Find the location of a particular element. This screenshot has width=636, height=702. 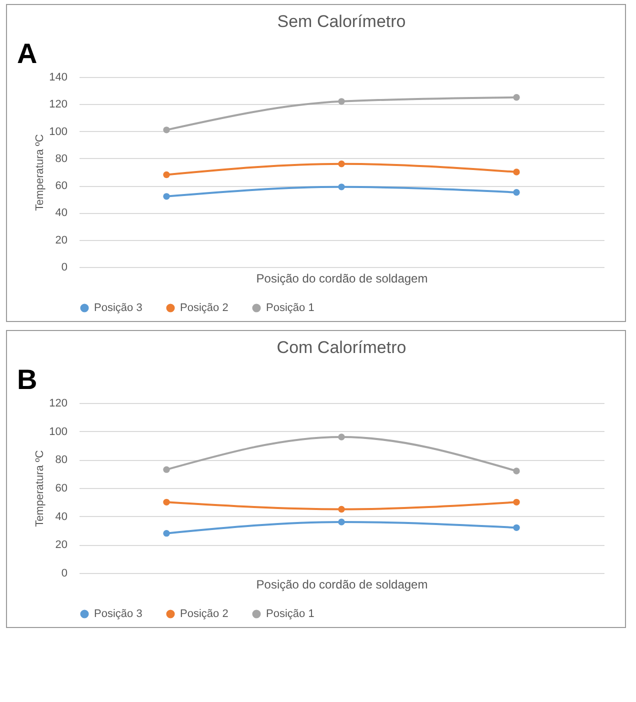

y-tick-label: 140 is located at coordinates (58, 78).